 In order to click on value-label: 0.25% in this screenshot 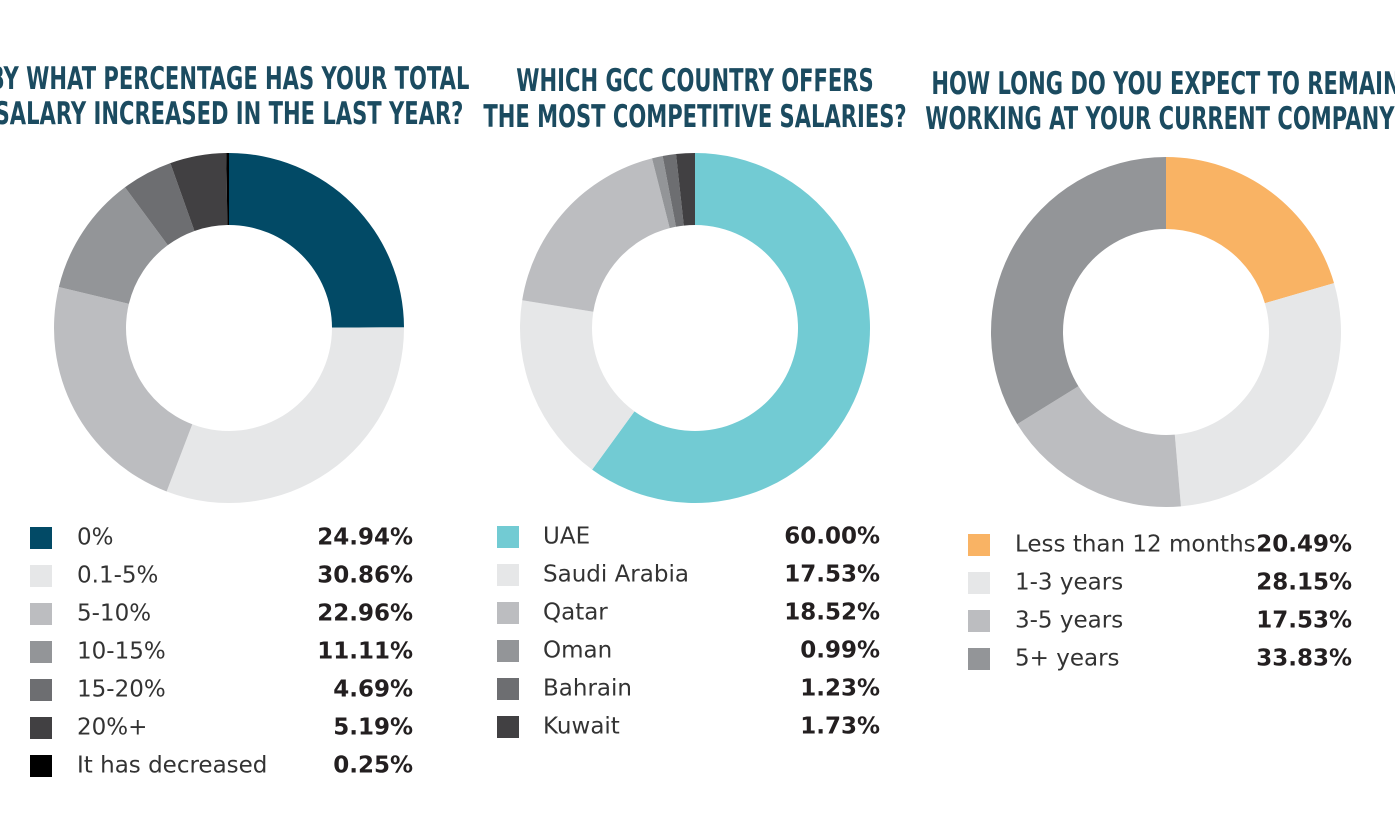, I will do `click(373, 766)`.